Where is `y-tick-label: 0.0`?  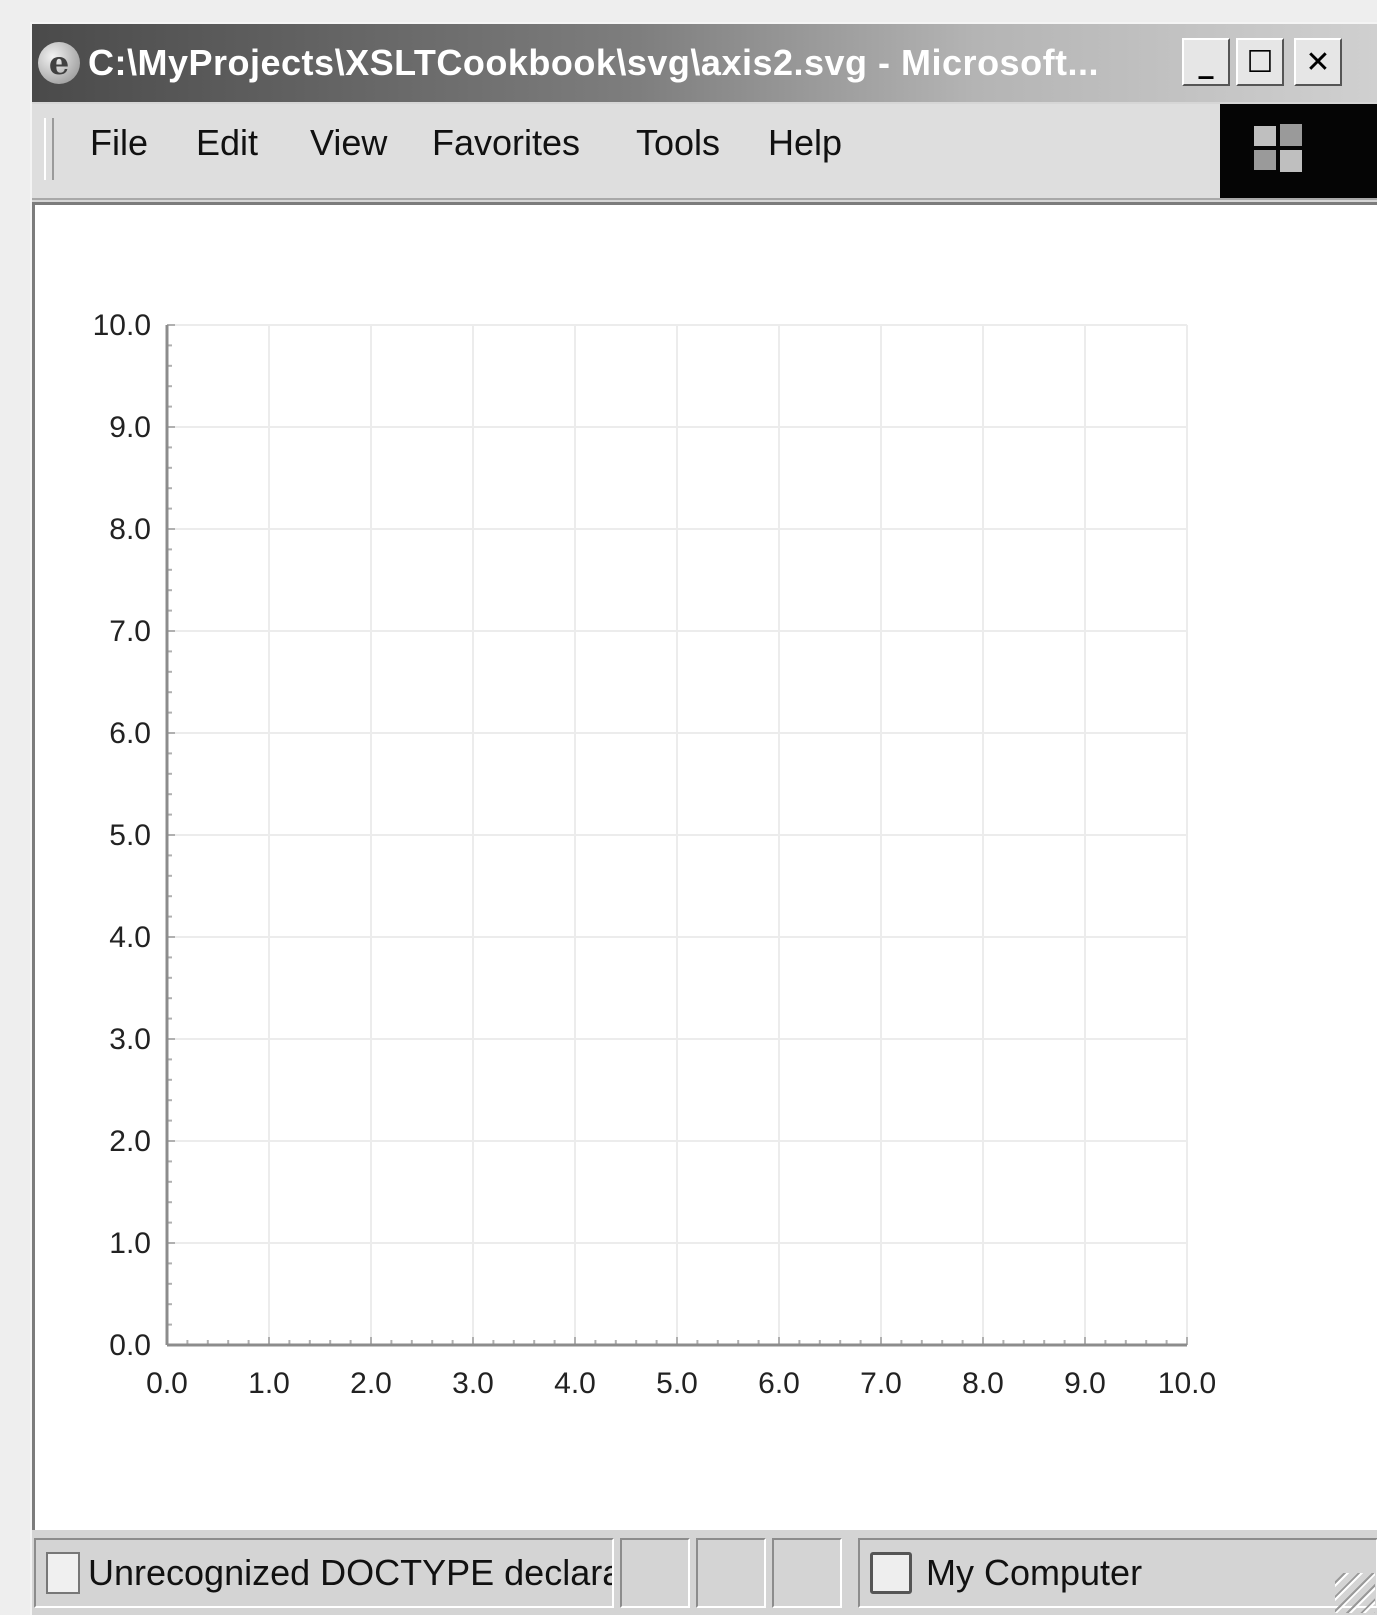
y-tick-label: 0.0 is located at coordinates (130, 1345).